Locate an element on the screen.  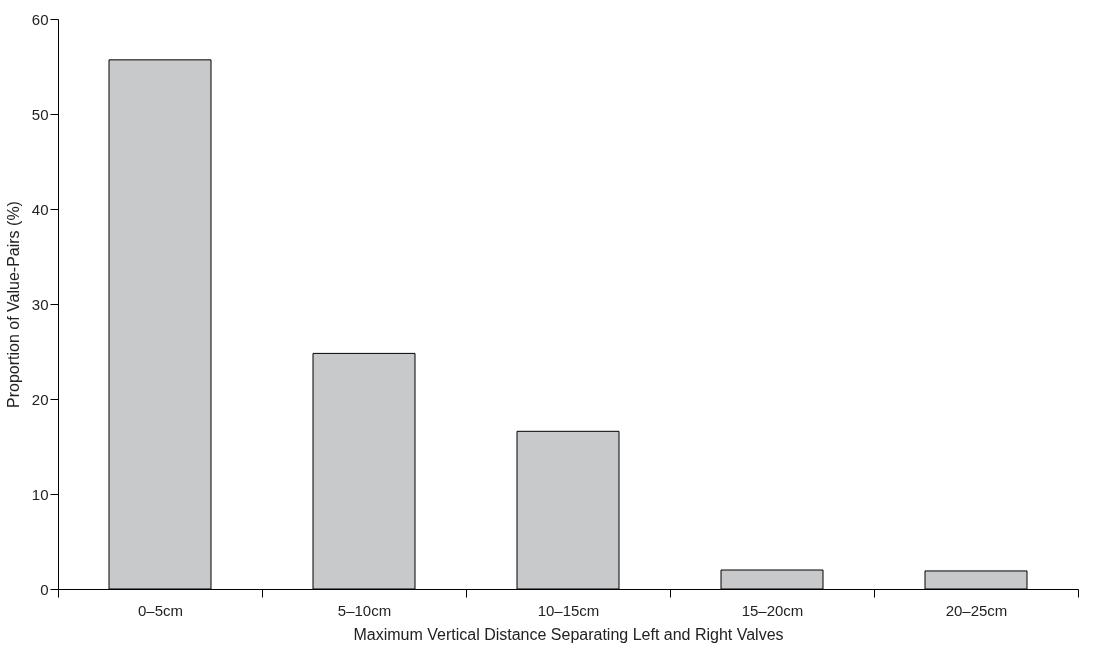
x-tick-label: 10–15cm is located at coordinates (568, 610).